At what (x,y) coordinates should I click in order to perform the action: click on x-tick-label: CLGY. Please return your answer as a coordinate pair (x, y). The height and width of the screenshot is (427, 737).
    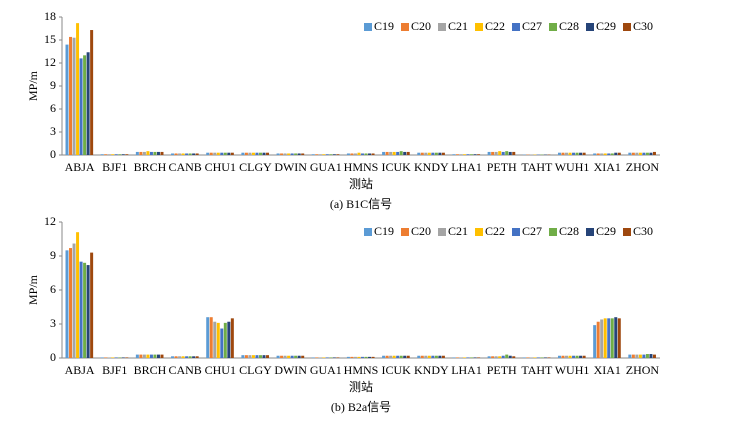
    Looking at the image, I should click on (255, 167).